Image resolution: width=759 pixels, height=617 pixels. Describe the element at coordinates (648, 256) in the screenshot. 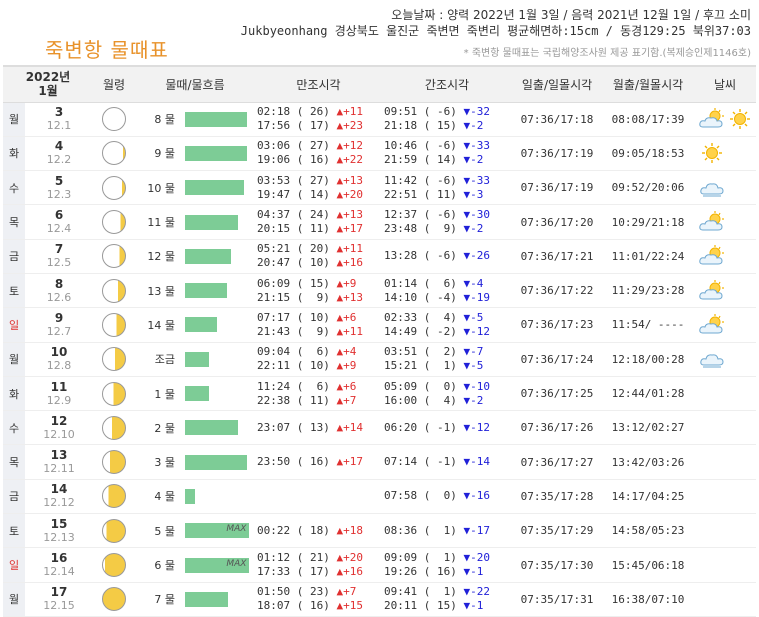

I see `moonrise-moonset: 11:01/22:24` at that location.